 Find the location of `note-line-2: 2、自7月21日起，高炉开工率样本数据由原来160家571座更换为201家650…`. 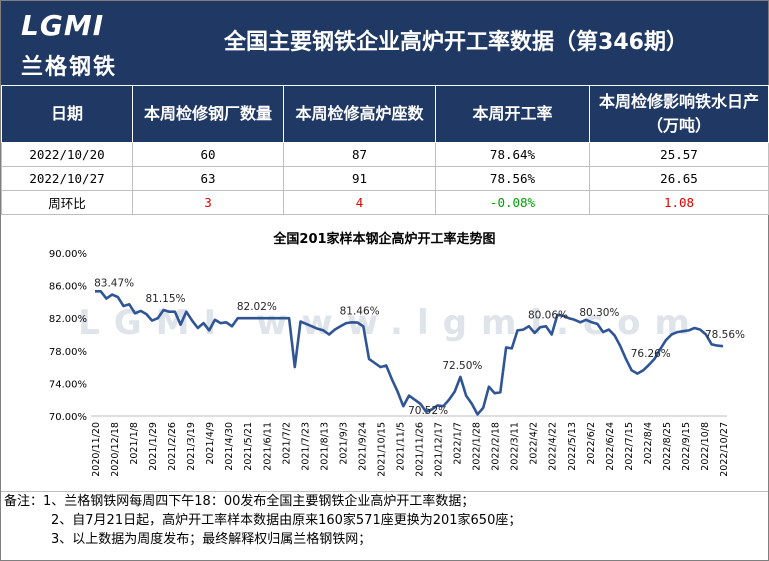

note-line-2: 2、自7月21日起，高炉开工率样本数据由原来160家571座更换为201家650… is located at coordinates (286, 520).